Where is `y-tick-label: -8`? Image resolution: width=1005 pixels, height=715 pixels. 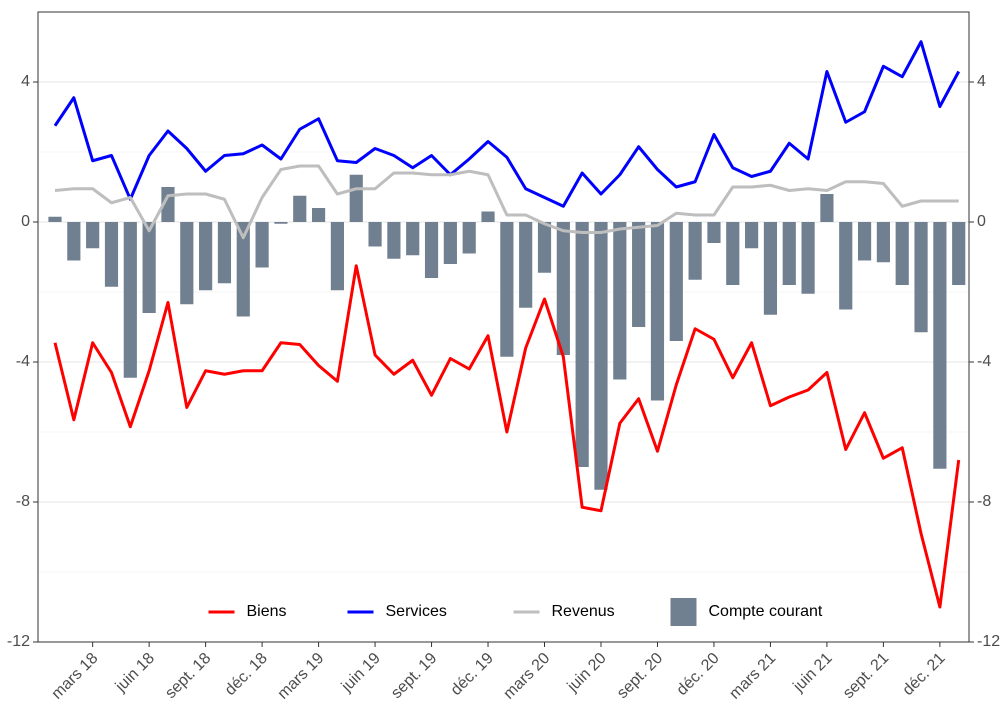
y-tick-label: -8 is located at coordinates (23, 501).